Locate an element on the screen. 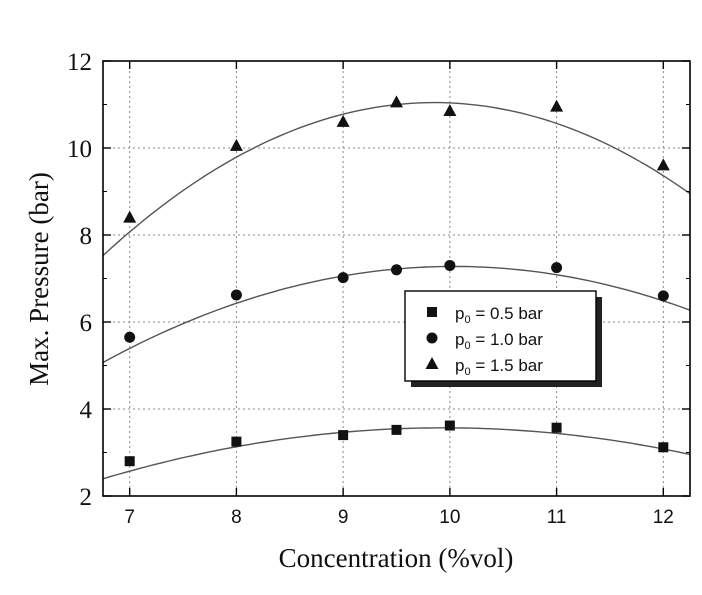  legend-marker-square is located at coordinates (432, 312).